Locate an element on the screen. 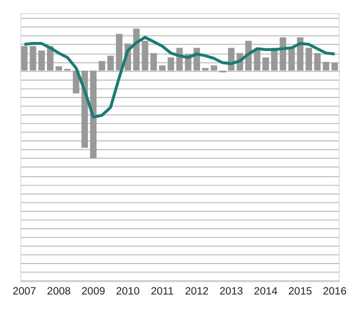 The height and width of the screenshot is (320, 360). x-tick-label: 2014 is located at coordinates (266, 291).